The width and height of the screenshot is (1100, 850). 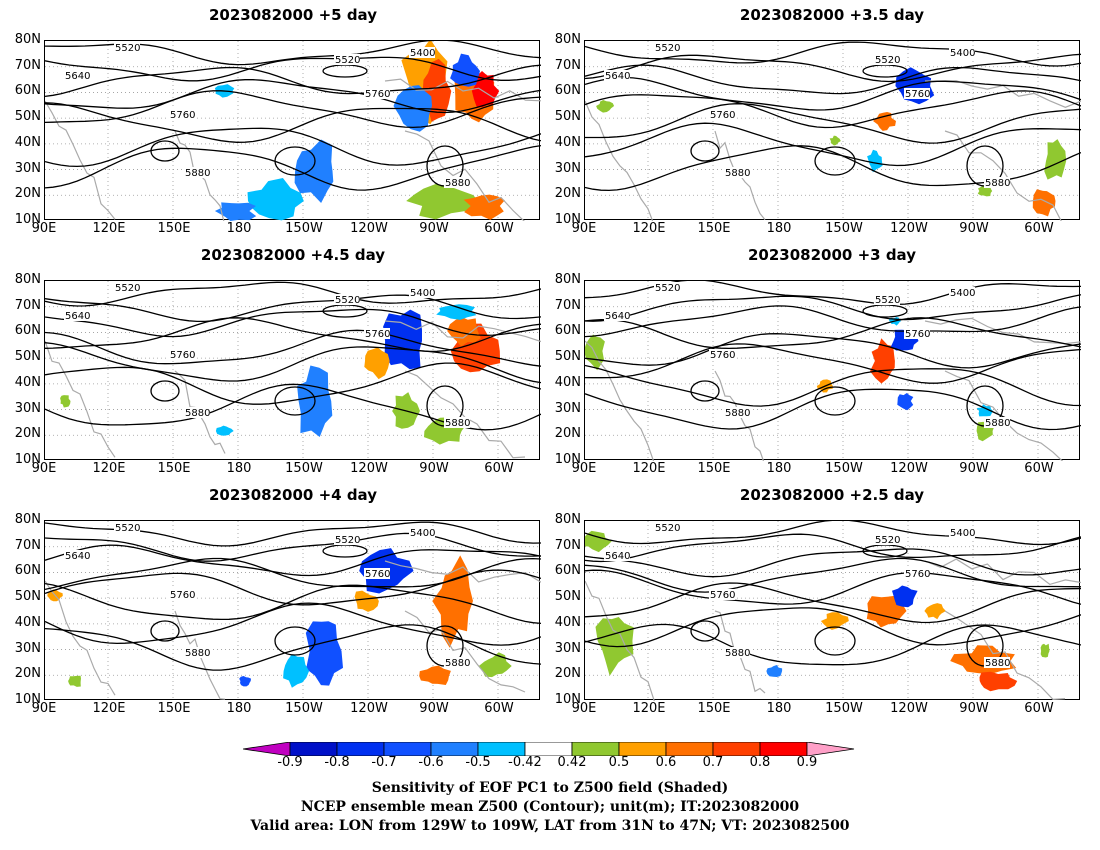 I want to click on lon-tick-label: 180, so click(x=239, y=228).